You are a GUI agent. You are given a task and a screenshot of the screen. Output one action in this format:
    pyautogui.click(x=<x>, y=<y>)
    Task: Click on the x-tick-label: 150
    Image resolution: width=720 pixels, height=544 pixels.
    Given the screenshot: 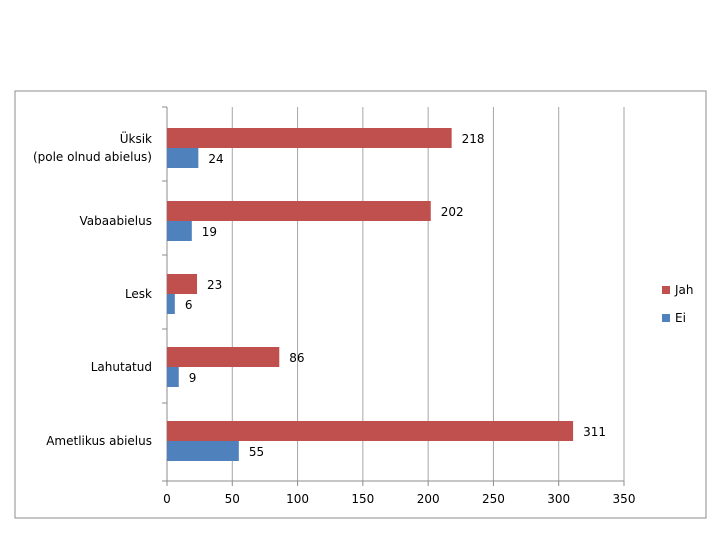 What is the action you would take?
    pyautogui.click(x=362, y=499)
    